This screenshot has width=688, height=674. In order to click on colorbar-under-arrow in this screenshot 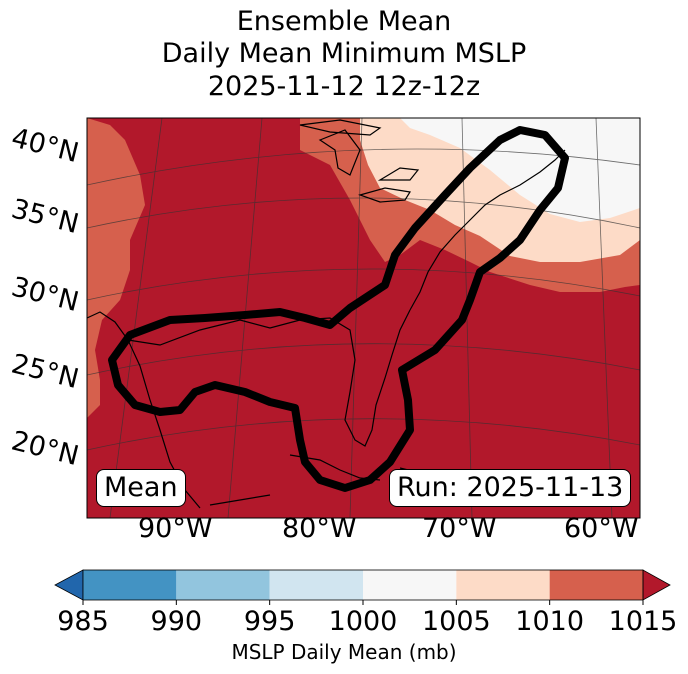, I will do `click(69, 585)`.